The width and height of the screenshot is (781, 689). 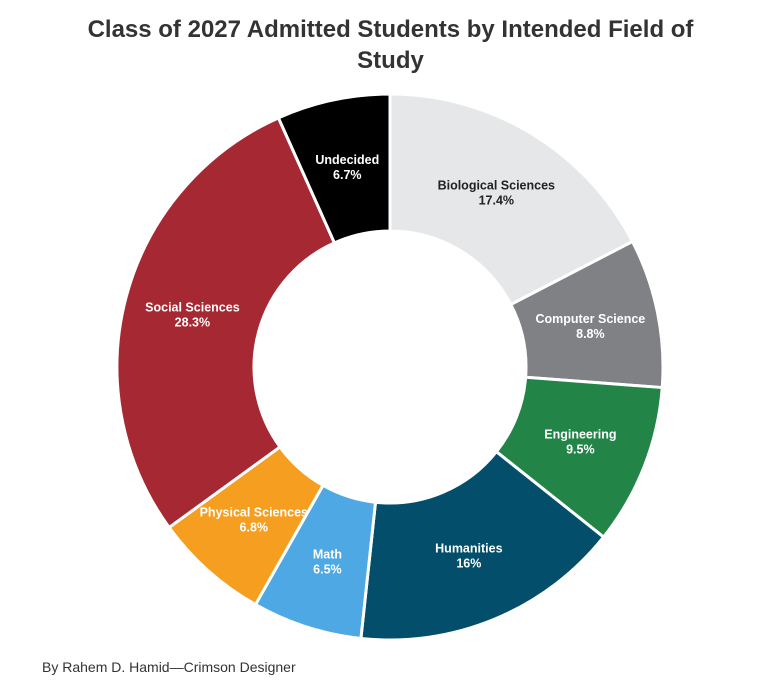 What do you see at coordinates (590, 334) in the screenshot?
I see `slice-value-computer-science: 8.8%` at bounding box center [590, 334].